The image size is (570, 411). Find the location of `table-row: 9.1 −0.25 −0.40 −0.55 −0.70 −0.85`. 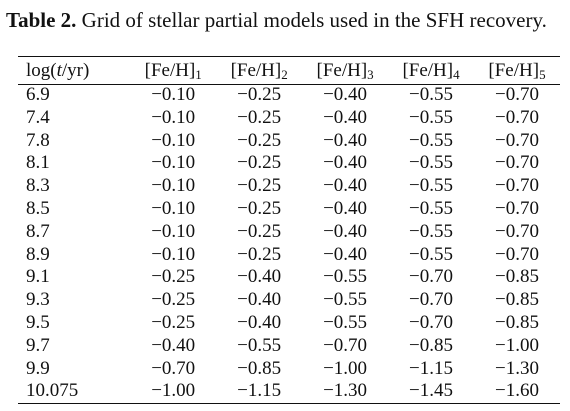

table-row: 9.1 −0.25 −0.40 −0.55 −0.70 −0.85 is located at coordinates (289, 277).